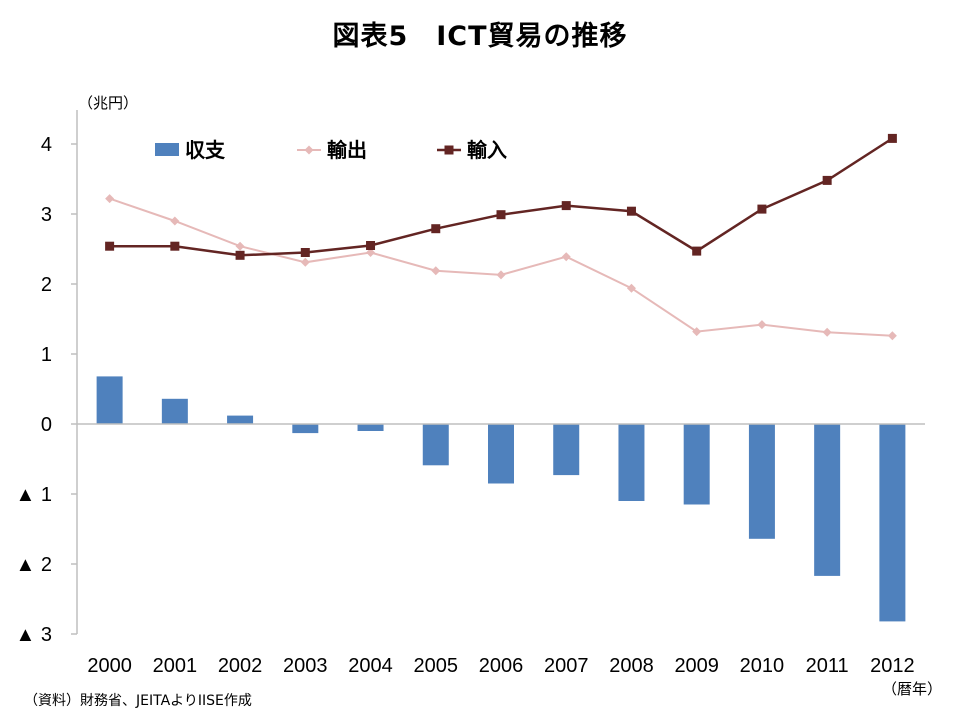 The height and width of the screenshot is (720, 960). Describe the element at coordinates (305, 666) in the screenshot. I see `x-tick-label: 2003` at that location.